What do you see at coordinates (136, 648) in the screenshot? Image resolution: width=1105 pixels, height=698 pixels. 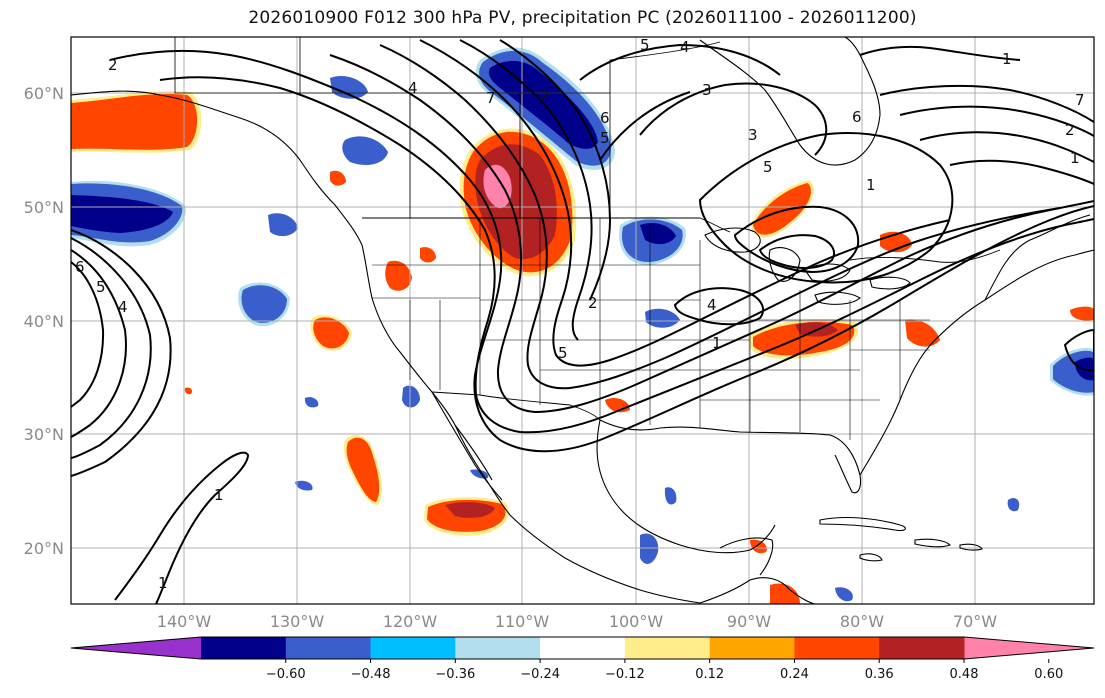 I see `colorbar-extend-min` at bounding box center [136, 648].